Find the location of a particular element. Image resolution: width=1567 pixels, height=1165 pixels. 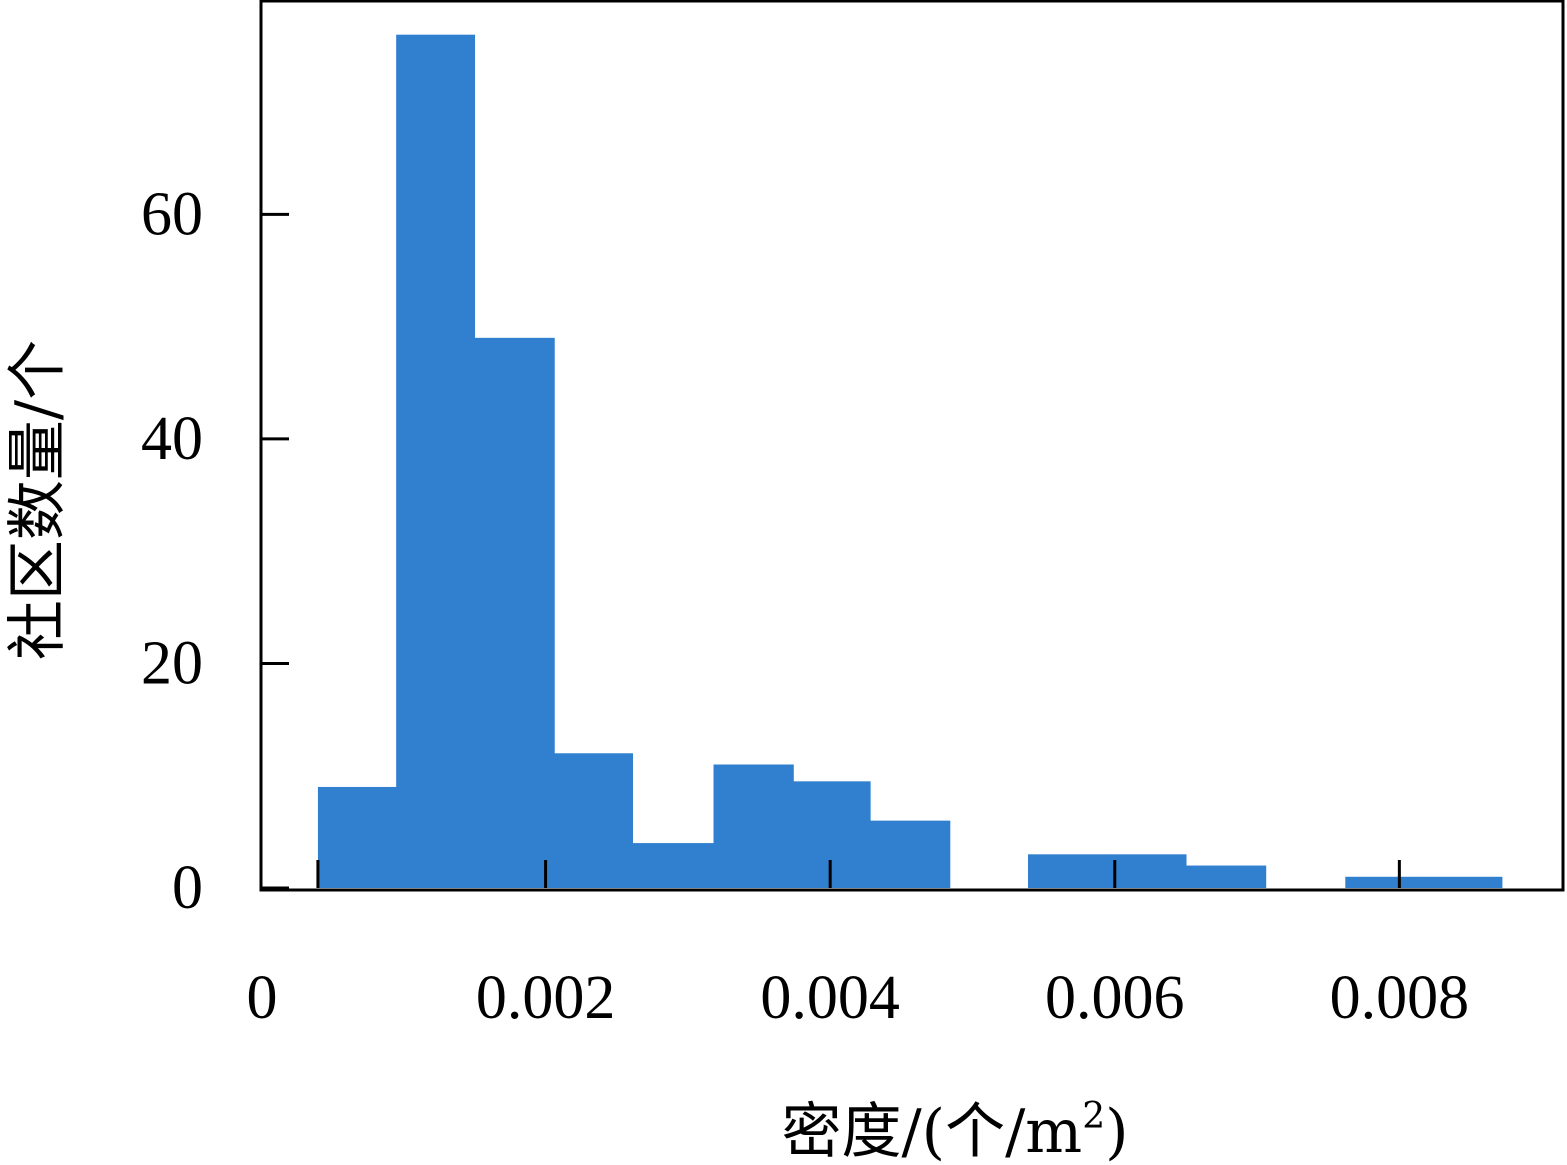

x-axis: 0.002 0.004 0.006 0.008 is located at coordinates (893, 946).